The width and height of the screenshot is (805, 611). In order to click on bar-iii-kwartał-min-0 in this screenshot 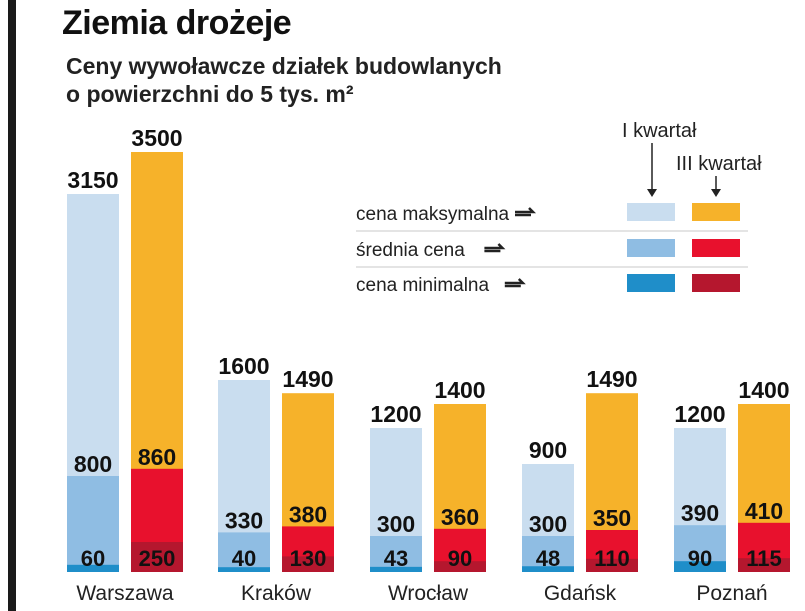, I will do `click(157, 557)`.